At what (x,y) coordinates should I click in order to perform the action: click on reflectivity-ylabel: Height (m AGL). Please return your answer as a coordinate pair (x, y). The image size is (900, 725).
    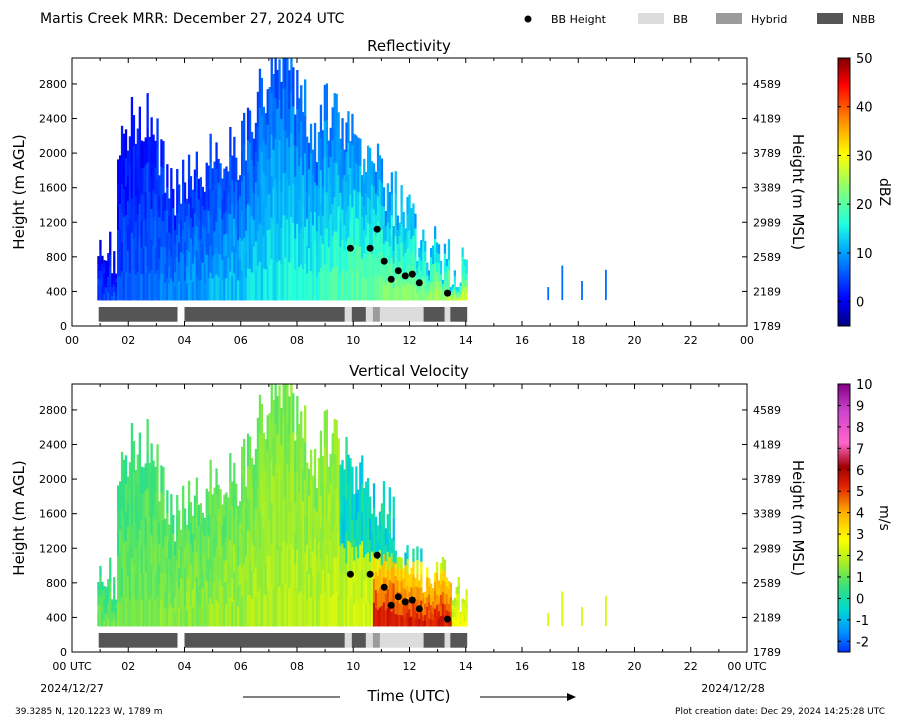
    Looking at the image, I should click on (19, 191).